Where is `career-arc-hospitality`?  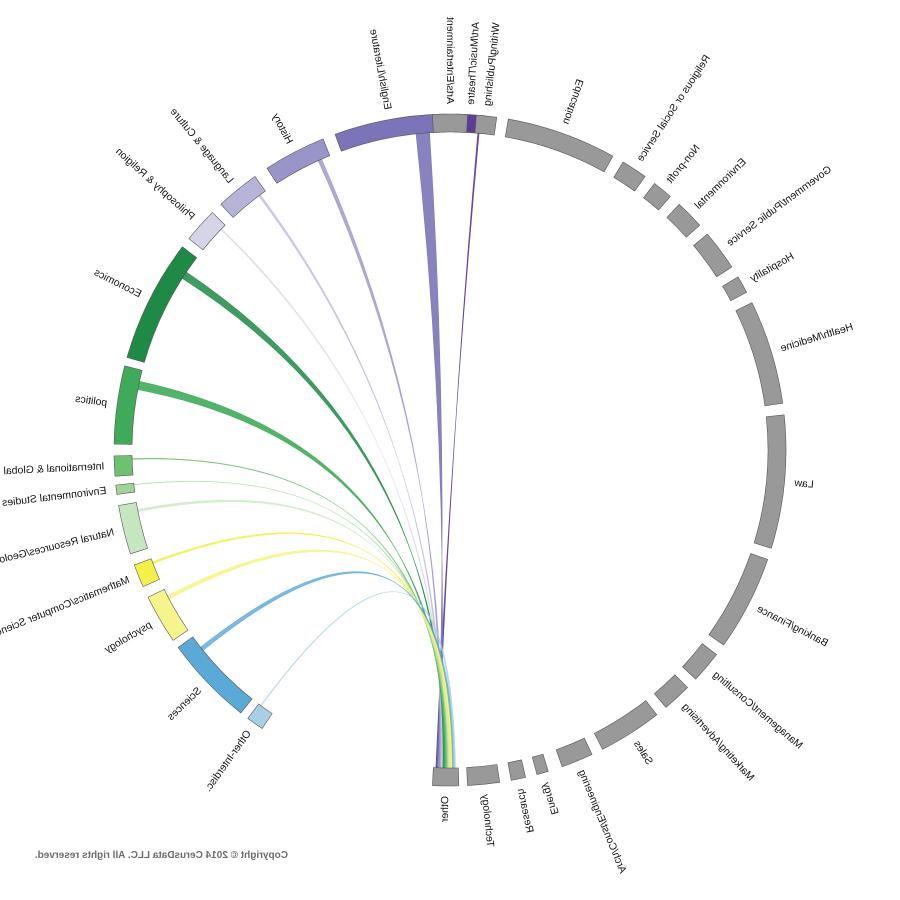
career-arc-hospitality is located at coordinates (735, 289).